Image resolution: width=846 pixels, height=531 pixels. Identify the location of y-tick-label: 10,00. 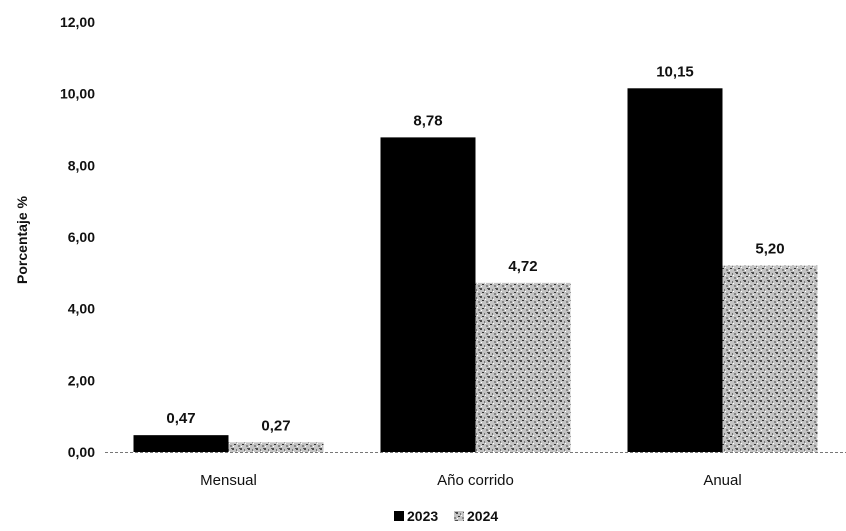
(77, 94).